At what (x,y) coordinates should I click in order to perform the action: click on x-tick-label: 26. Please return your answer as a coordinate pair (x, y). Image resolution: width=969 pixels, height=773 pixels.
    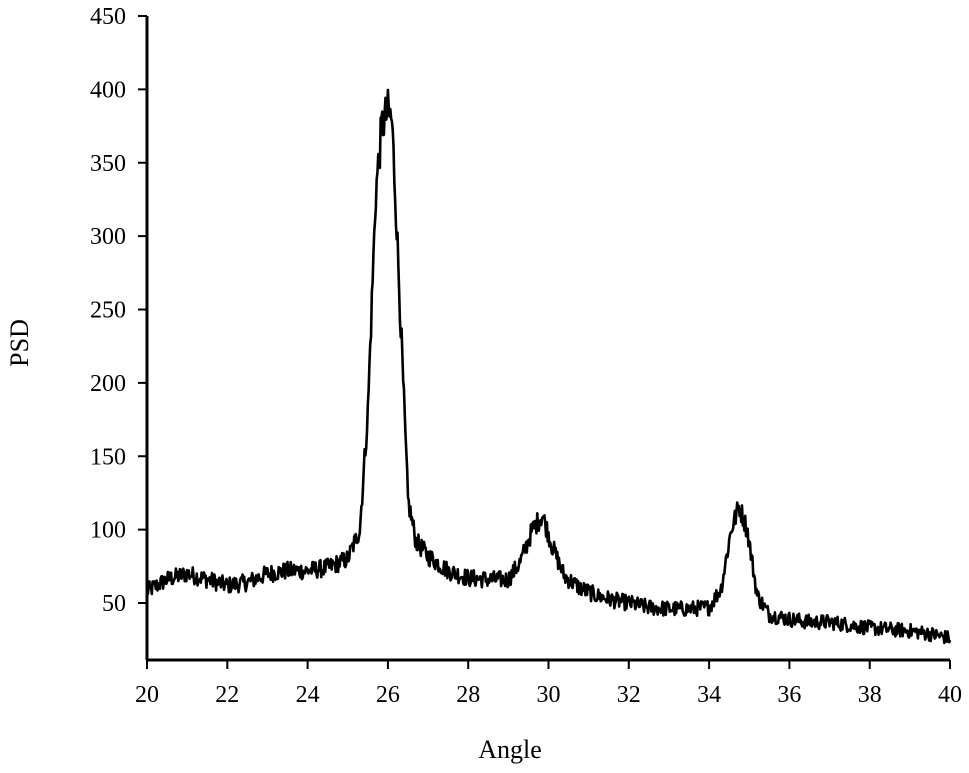
    Looking at the image, I should click on (388, 695).